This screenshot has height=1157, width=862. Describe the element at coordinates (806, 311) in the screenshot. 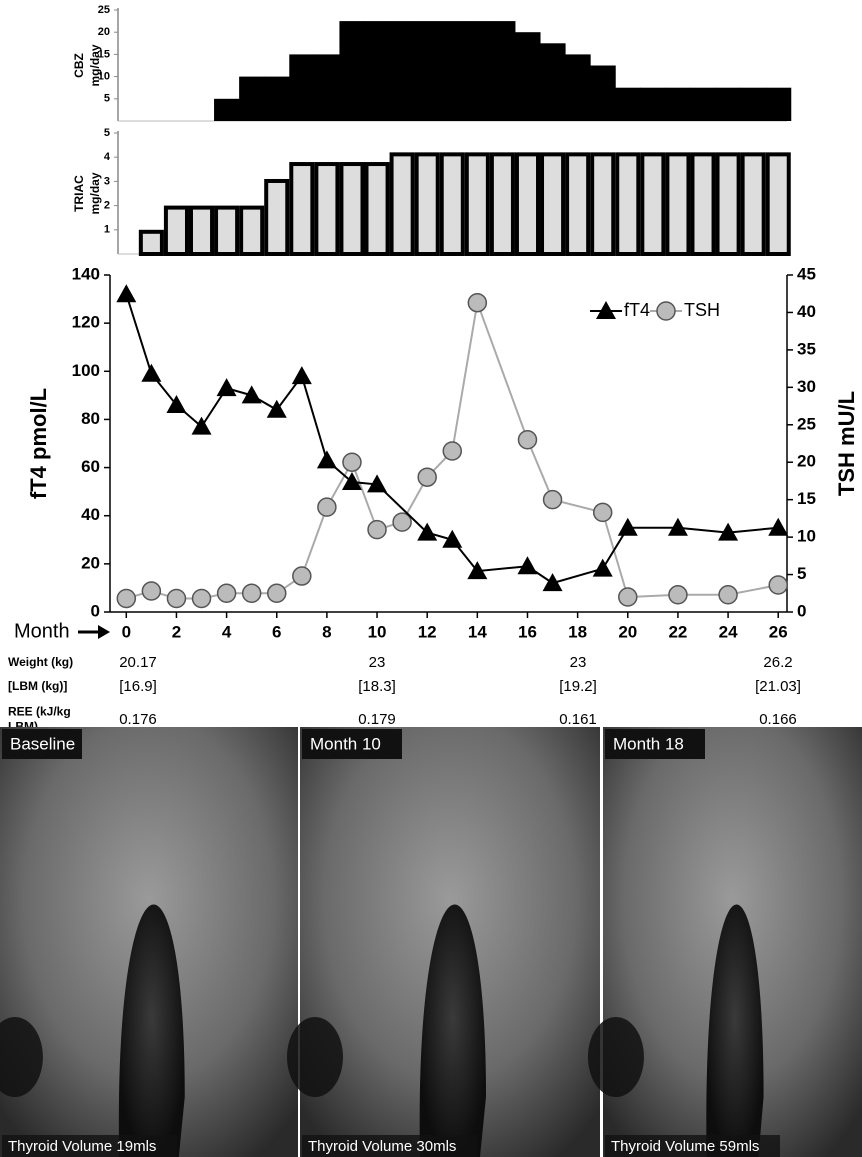

I see `y2-tick-label: 40` at that location.